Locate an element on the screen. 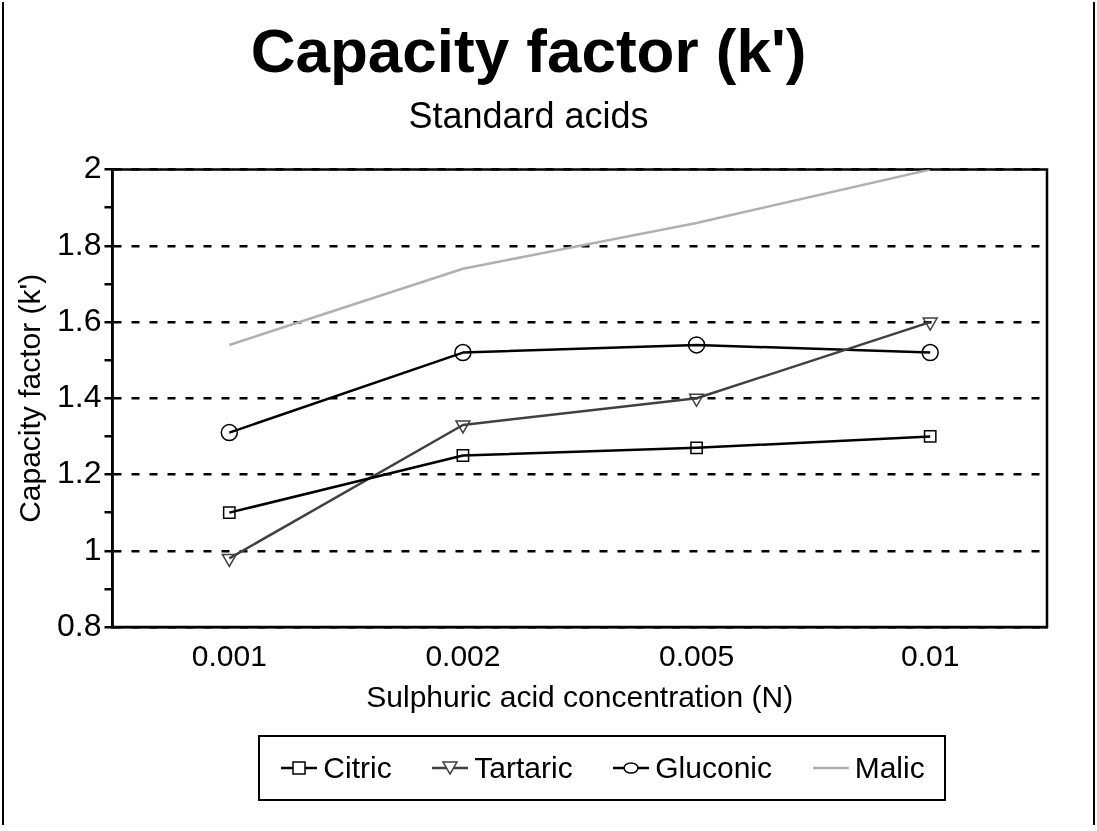 This screenshot has height=831, width=1097. legend-label: Citric is located at coordinates (357, 768).